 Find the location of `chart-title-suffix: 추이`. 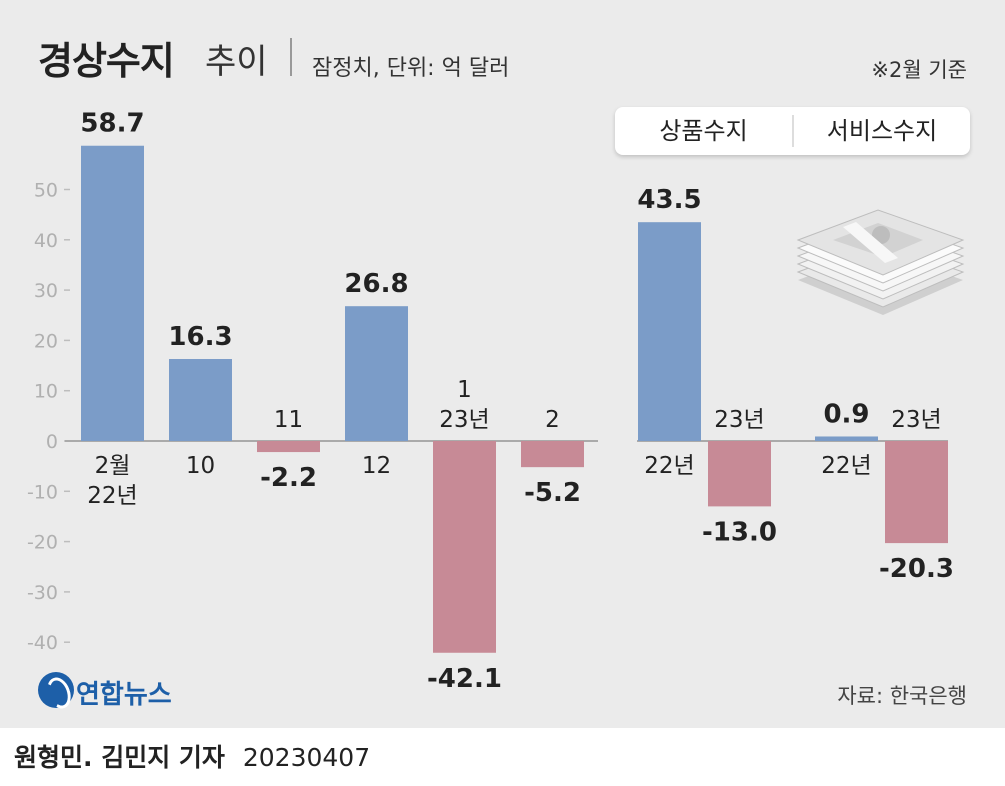

chart-title-suffix: 추이 is located at coordinates (236, 62).